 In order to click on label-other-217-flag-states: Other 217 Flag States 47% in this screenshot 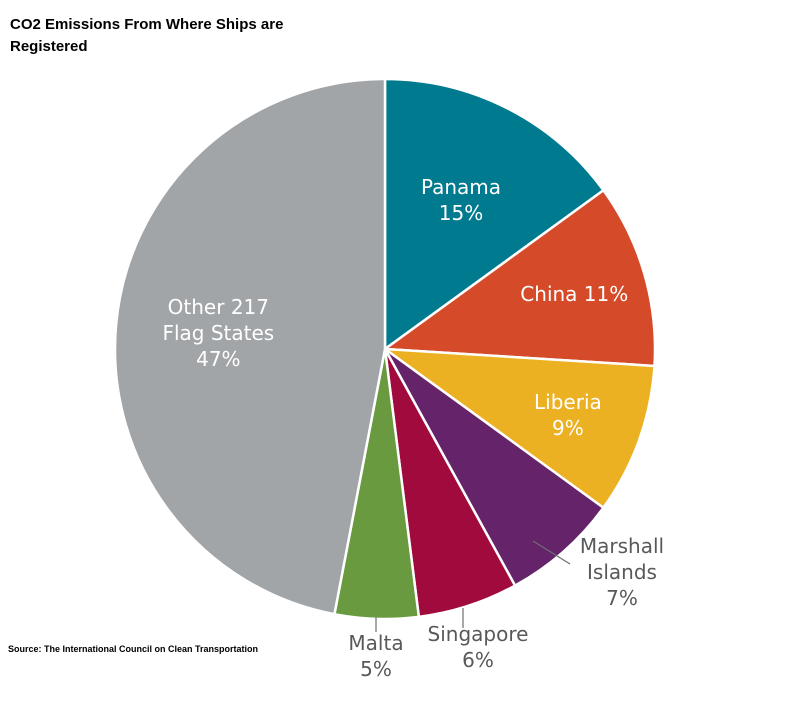, I will do `click(218, 333)`.